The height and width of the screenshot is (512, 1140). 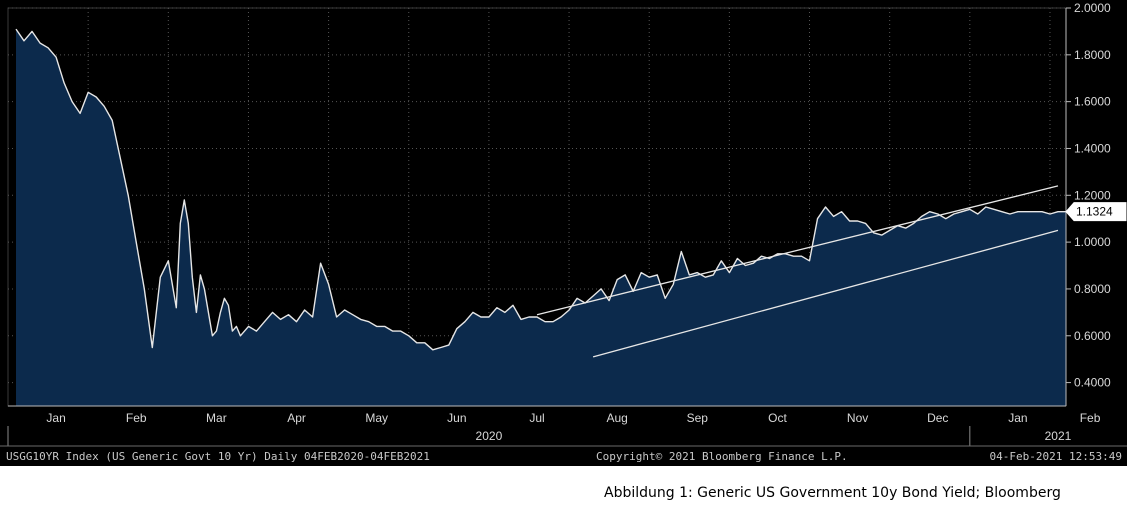 I want to click on last-value-marker: 1.1324, so click(x=1096, y=212).